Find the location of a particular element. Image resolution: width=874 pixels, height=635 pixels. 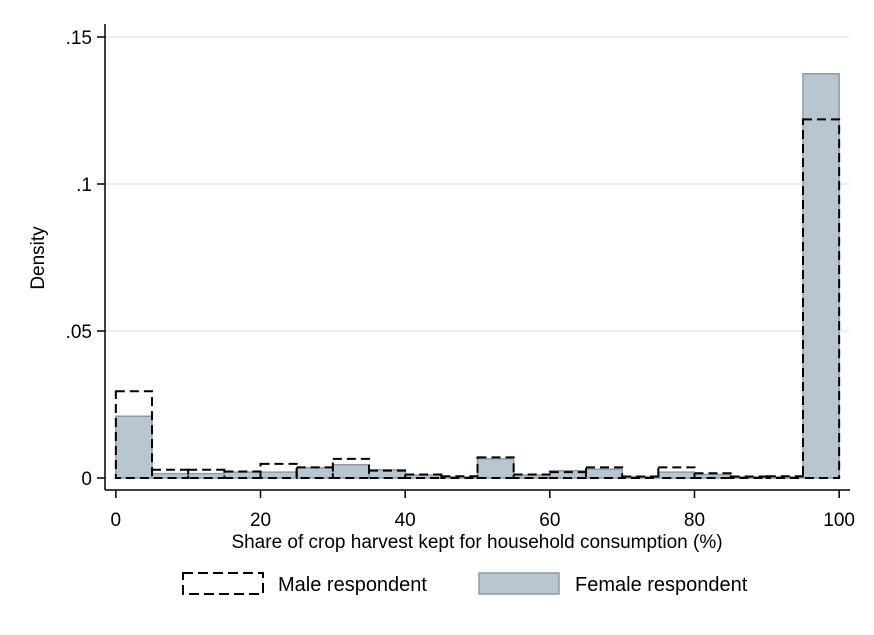

y-tick-label: .1 is located at coordinates (84, 185).